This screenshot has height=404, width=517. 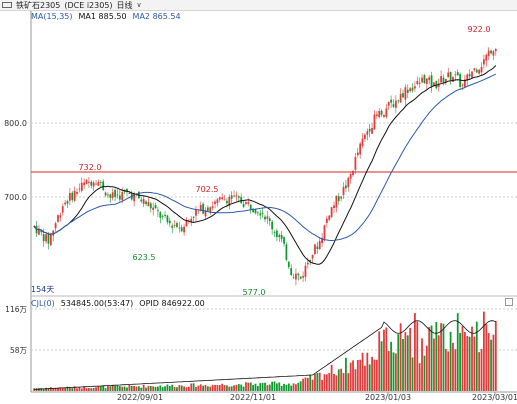 I want to click on ma-indicator-label: MA(15,35), so click(x=52, y=16).